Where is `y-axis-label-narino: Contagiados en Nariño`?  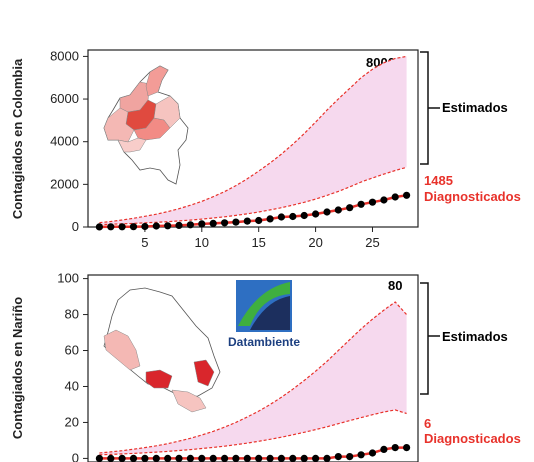
y-axis-label-narino: Contagiados en Nariño is located at coordinates (17, 368).